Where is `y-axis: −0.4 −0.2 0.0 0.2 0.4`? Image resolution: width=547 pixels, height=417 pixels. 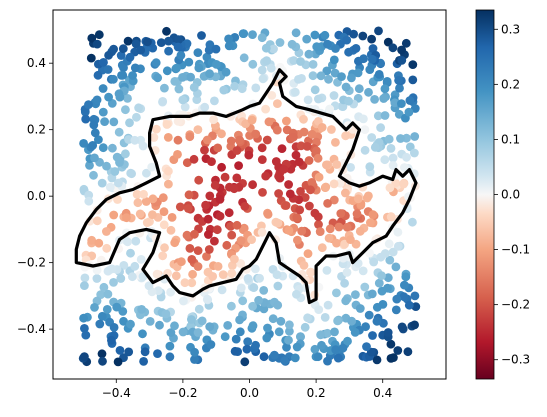
y-axis: −0.4 −0.2 0.0 0.2 0.4 is located at coordinates (35, 196).